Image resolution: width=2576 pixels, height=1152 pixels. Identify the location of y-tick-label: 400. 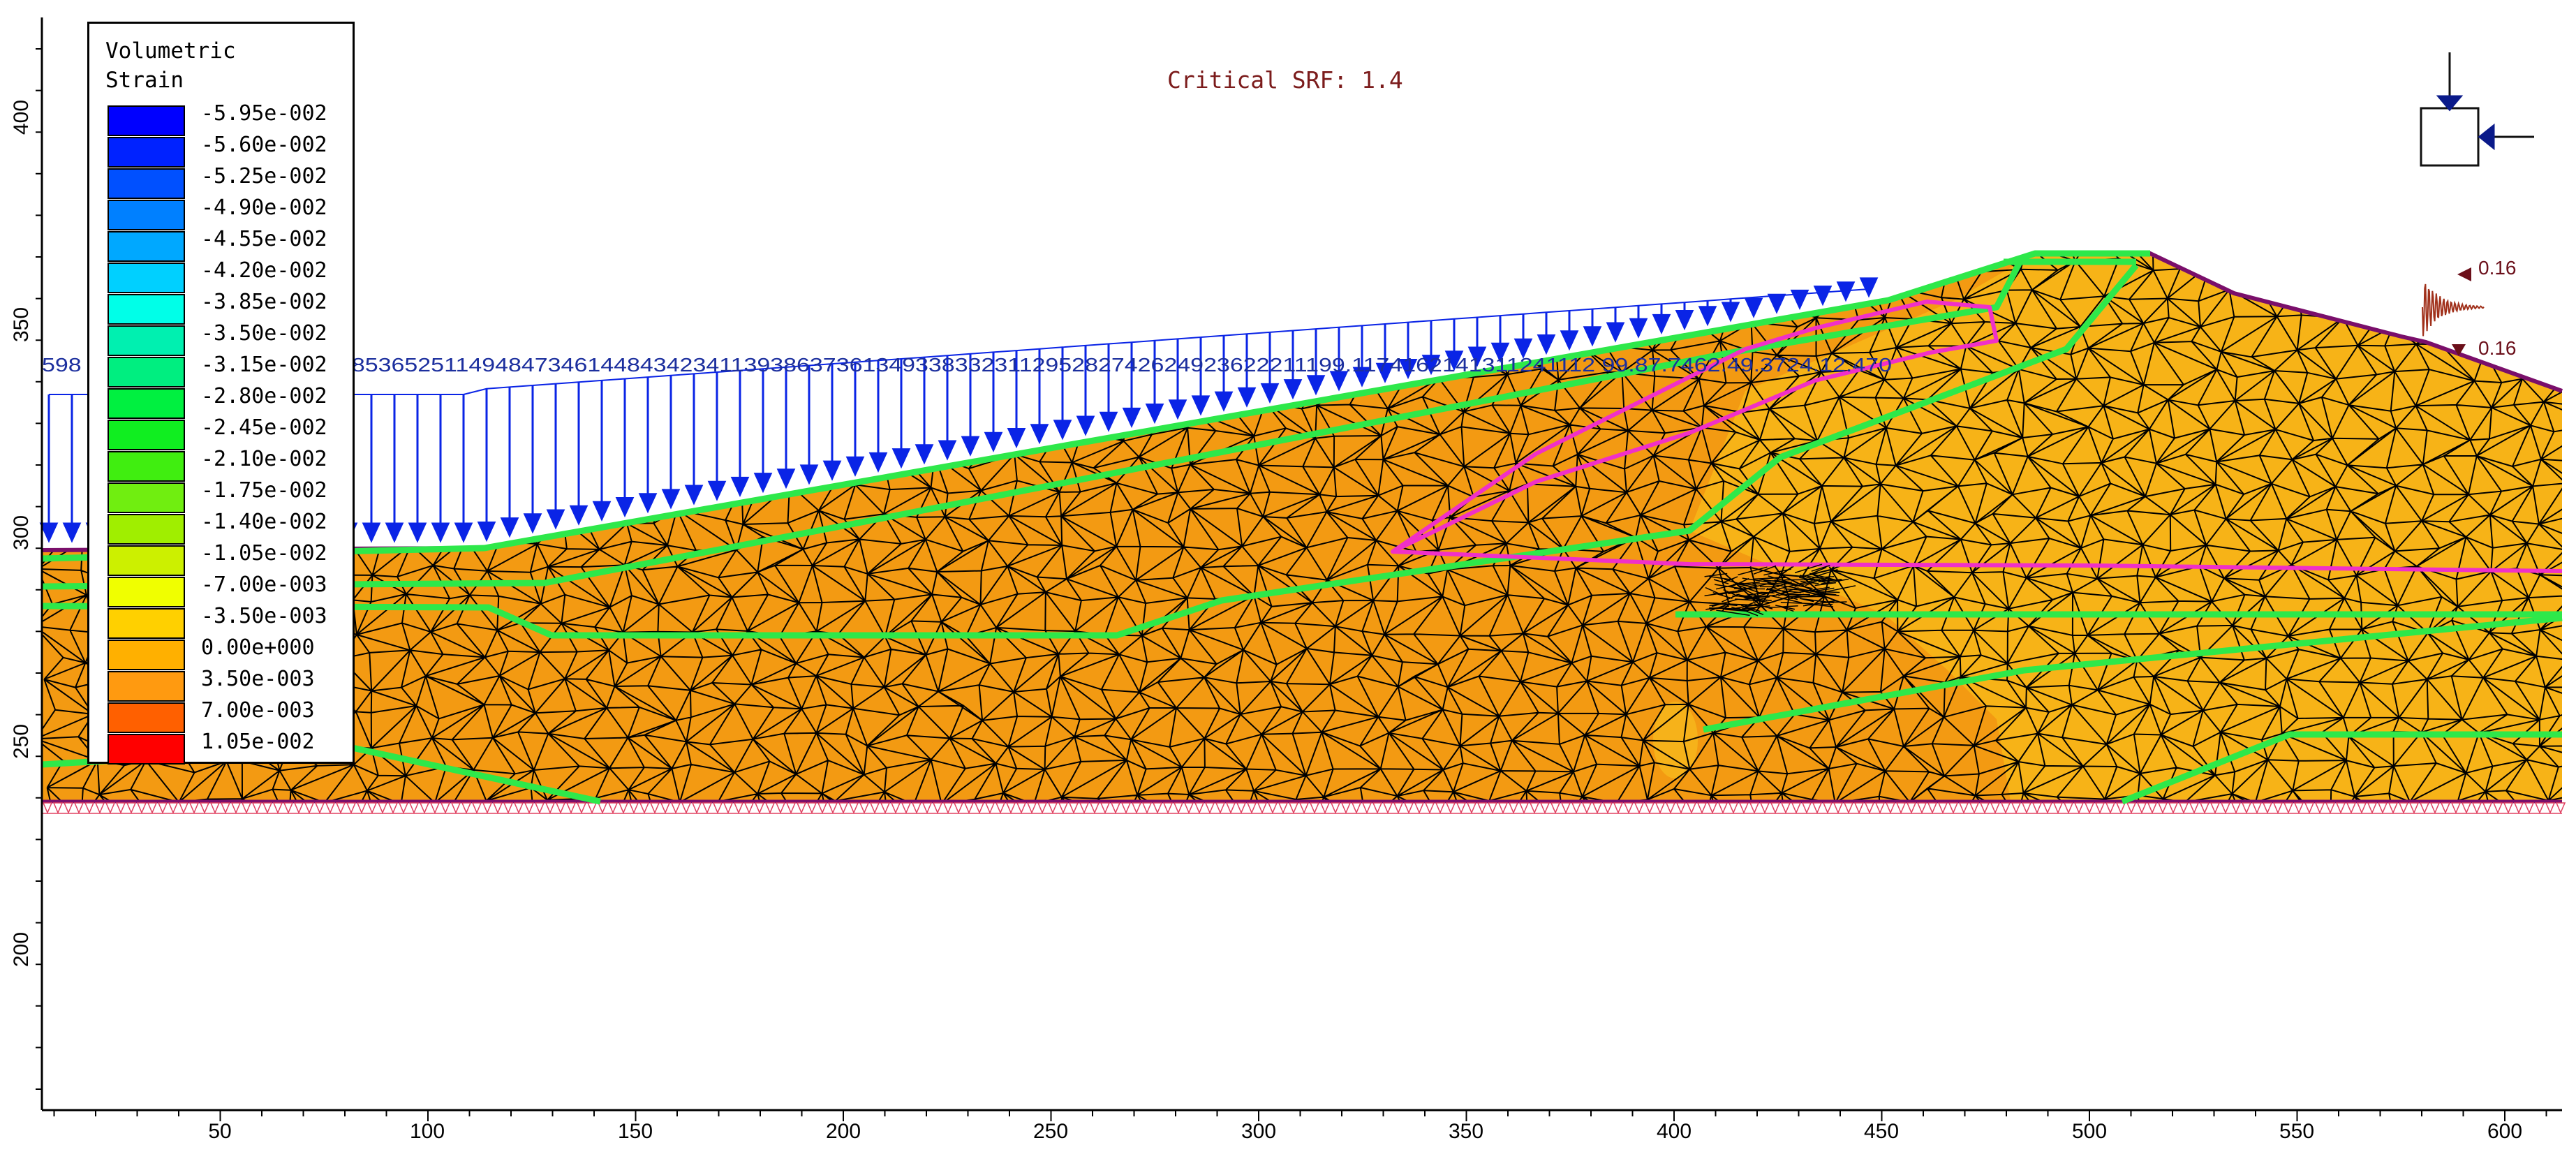
(21, 118).